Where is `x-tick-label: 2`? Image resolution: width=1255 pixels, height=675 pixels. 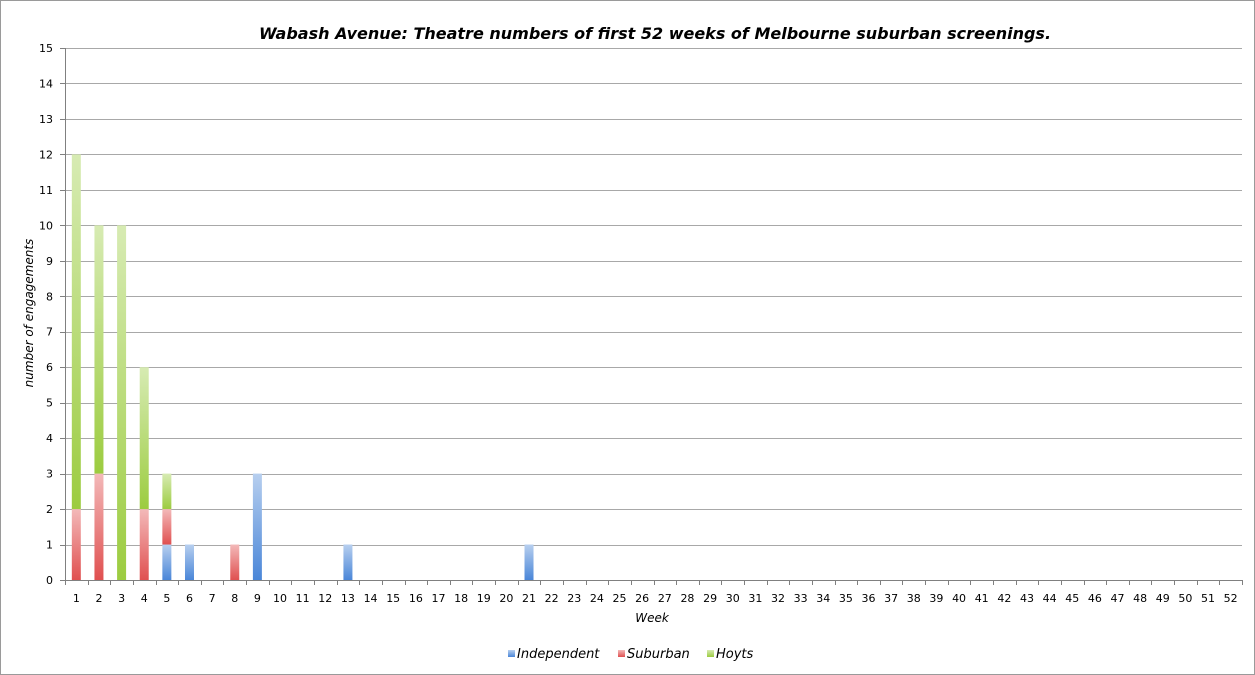
x-tick-label: 2 is located at coordinates (98, 598).